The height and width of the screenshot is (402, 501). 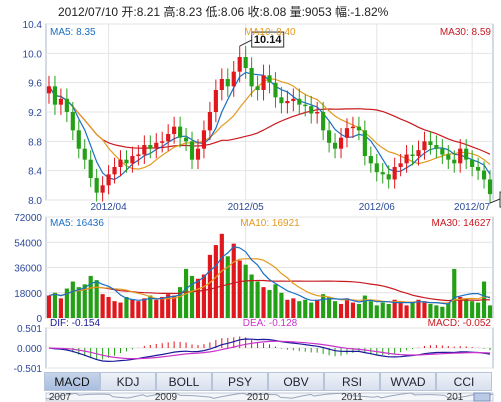 I want to click on macd-dea-label: DEA: -0.128, so click(x=270, y=323).